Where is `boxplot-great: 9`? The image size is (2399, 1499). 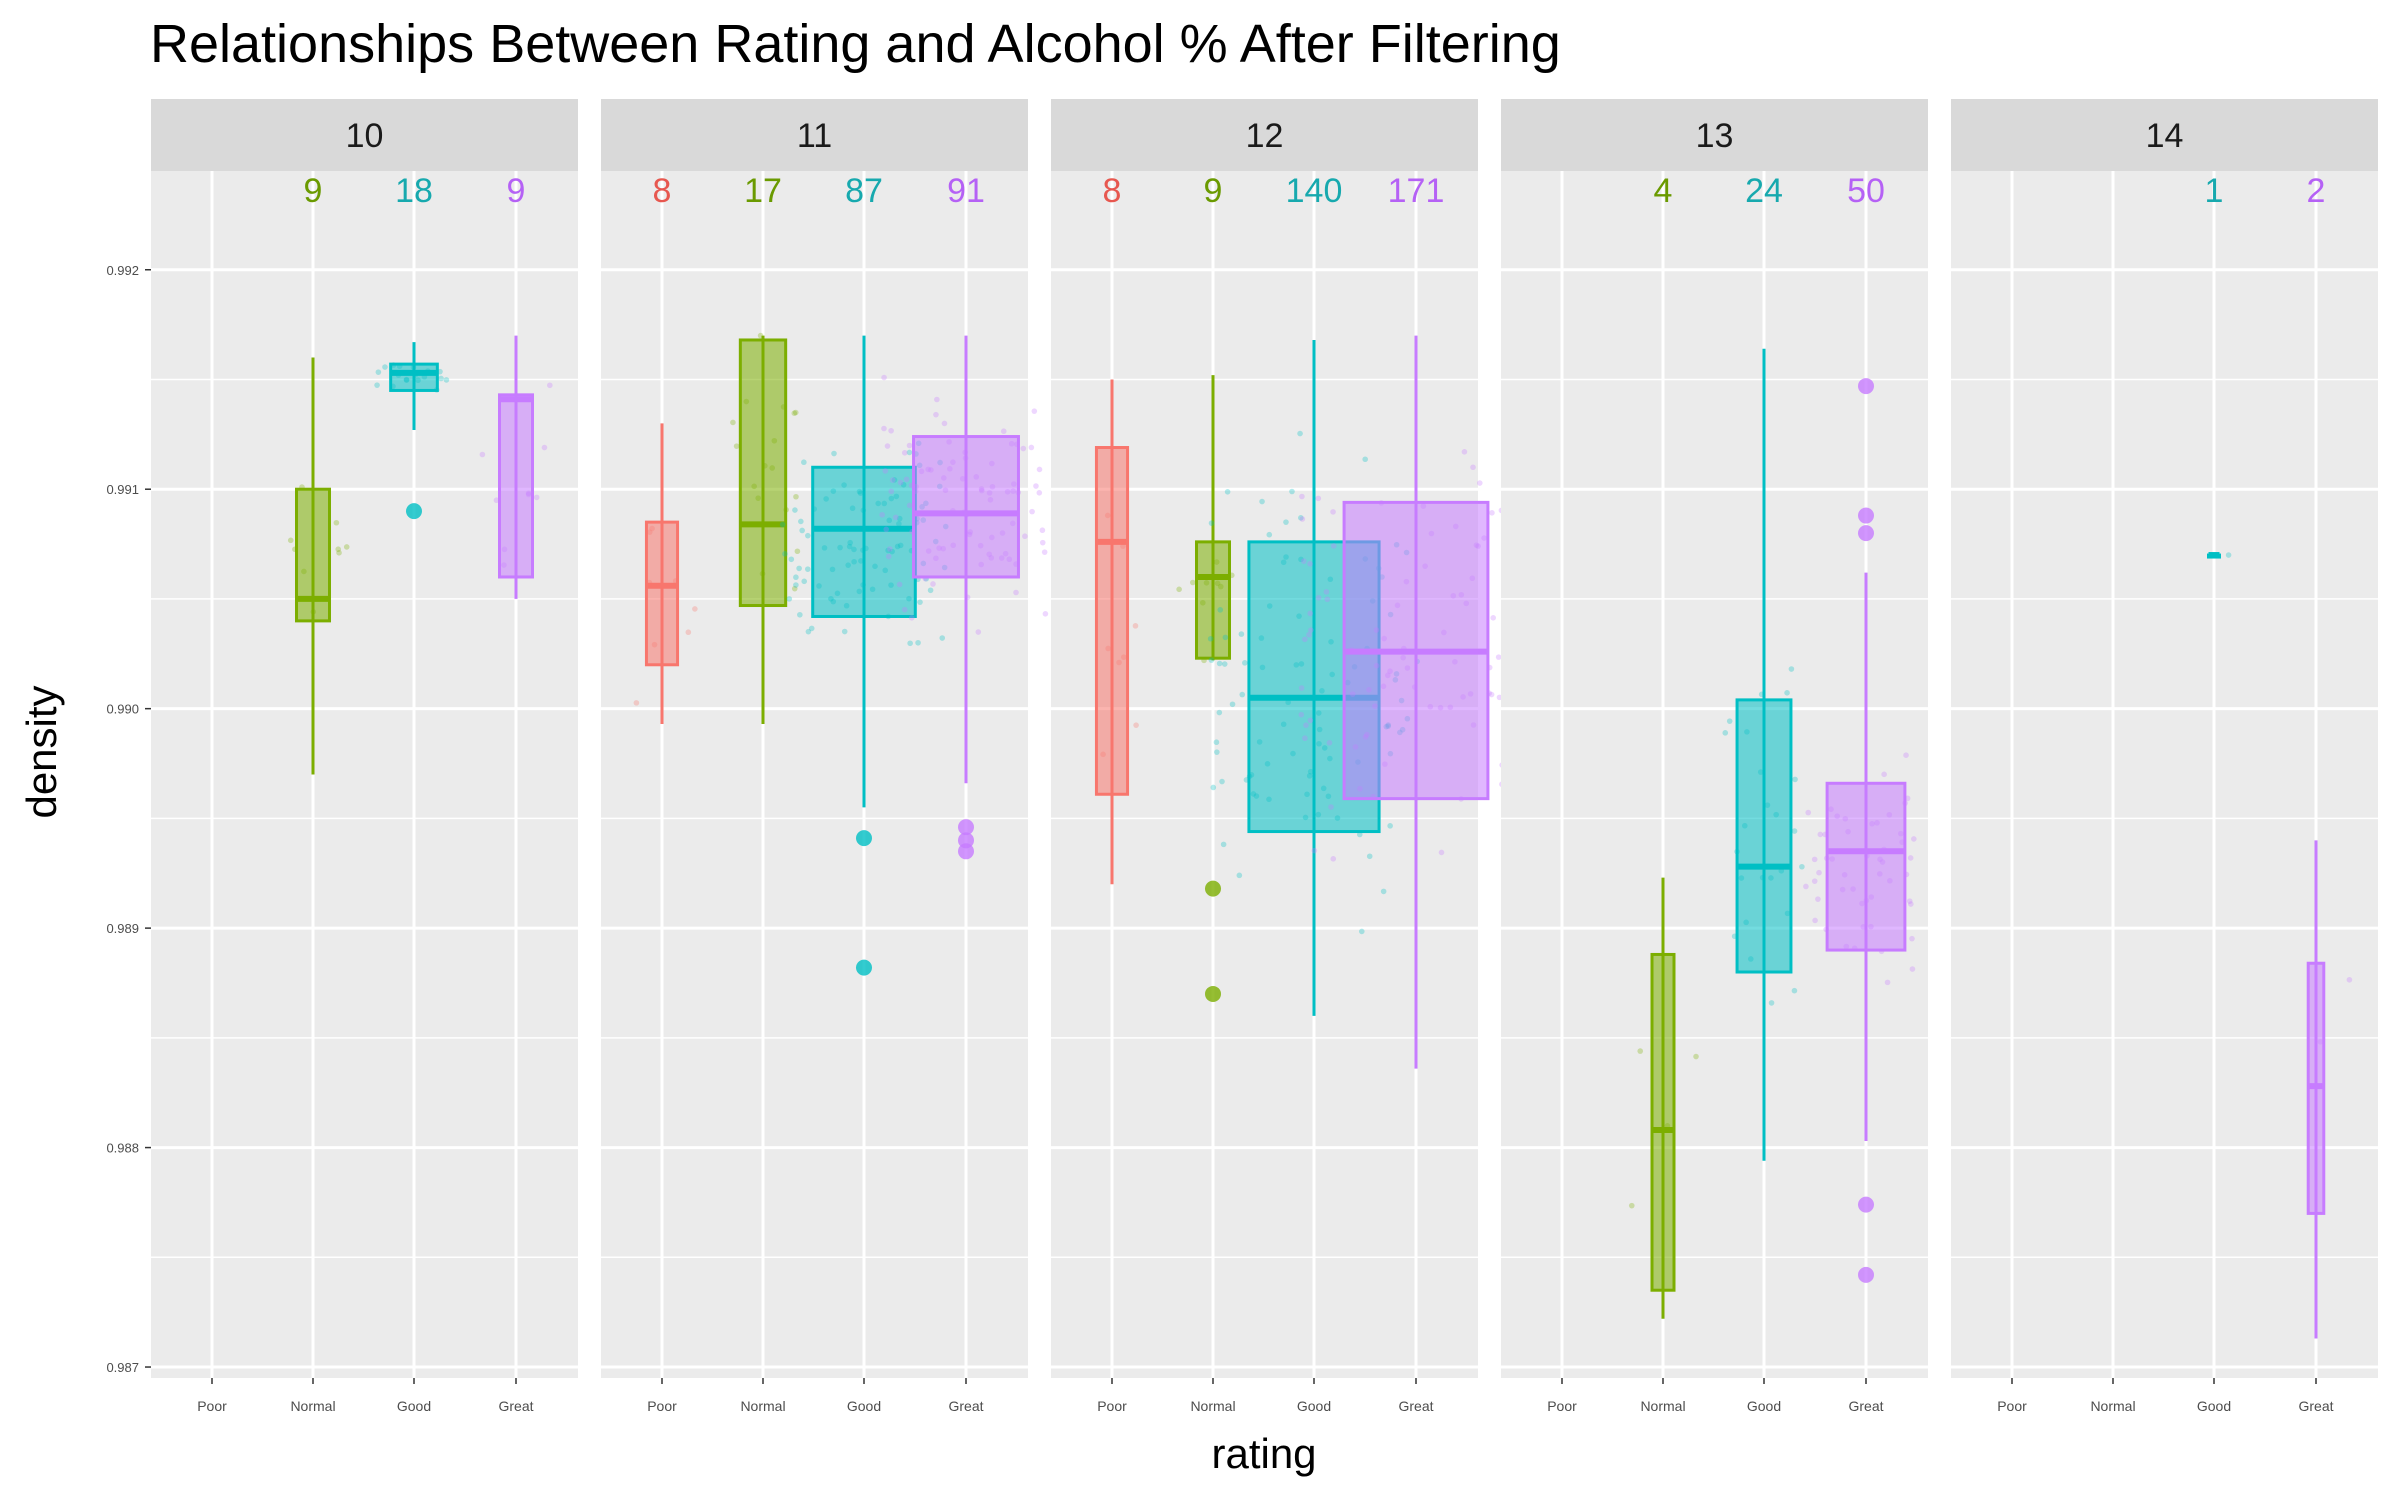 boxplot-great: 9 is located at coordinates (516, 385).